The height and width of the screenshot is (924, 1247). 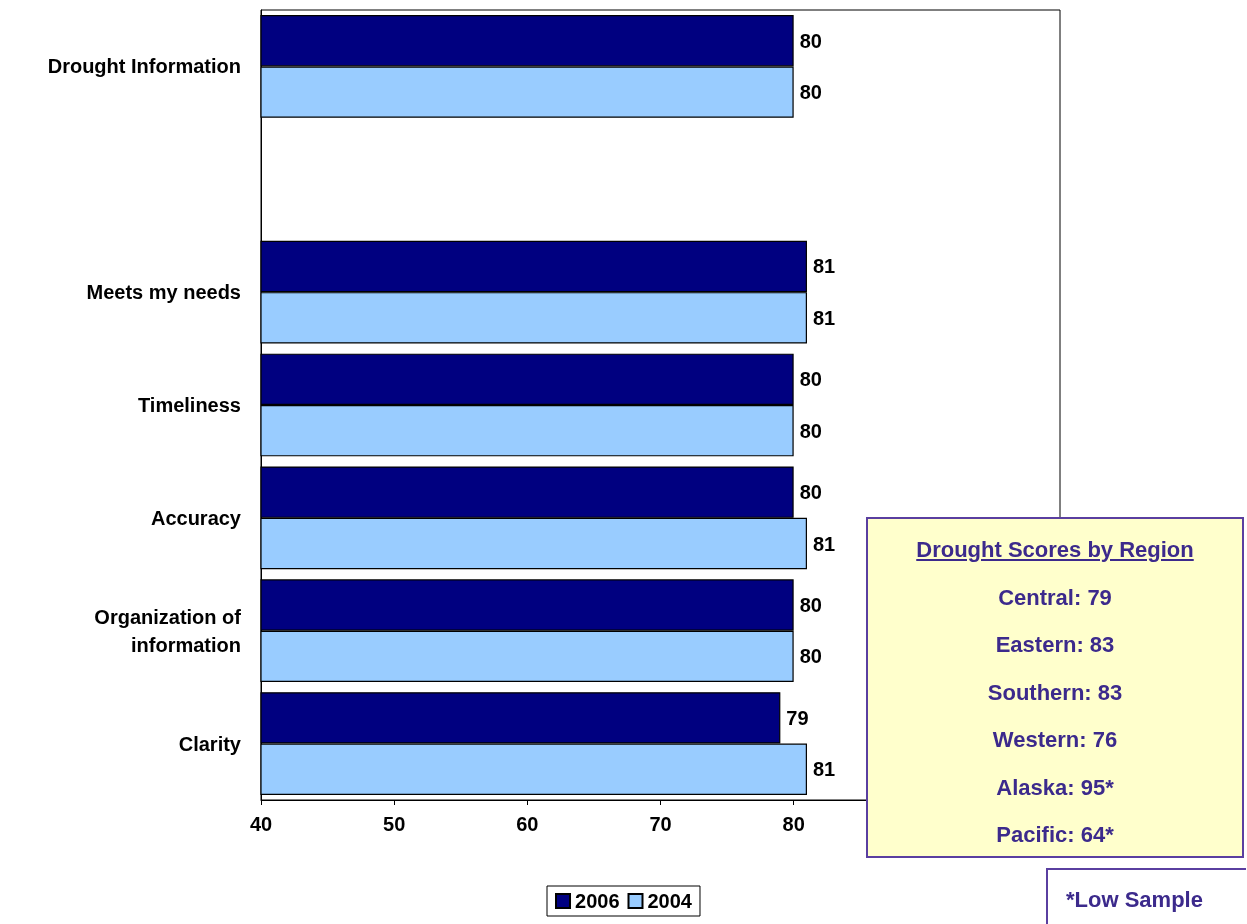 What do you see at coordinates (1055, 834) in the screenshot?
I see `text: Pacific: 64*` at bounding box center [1055, 834].